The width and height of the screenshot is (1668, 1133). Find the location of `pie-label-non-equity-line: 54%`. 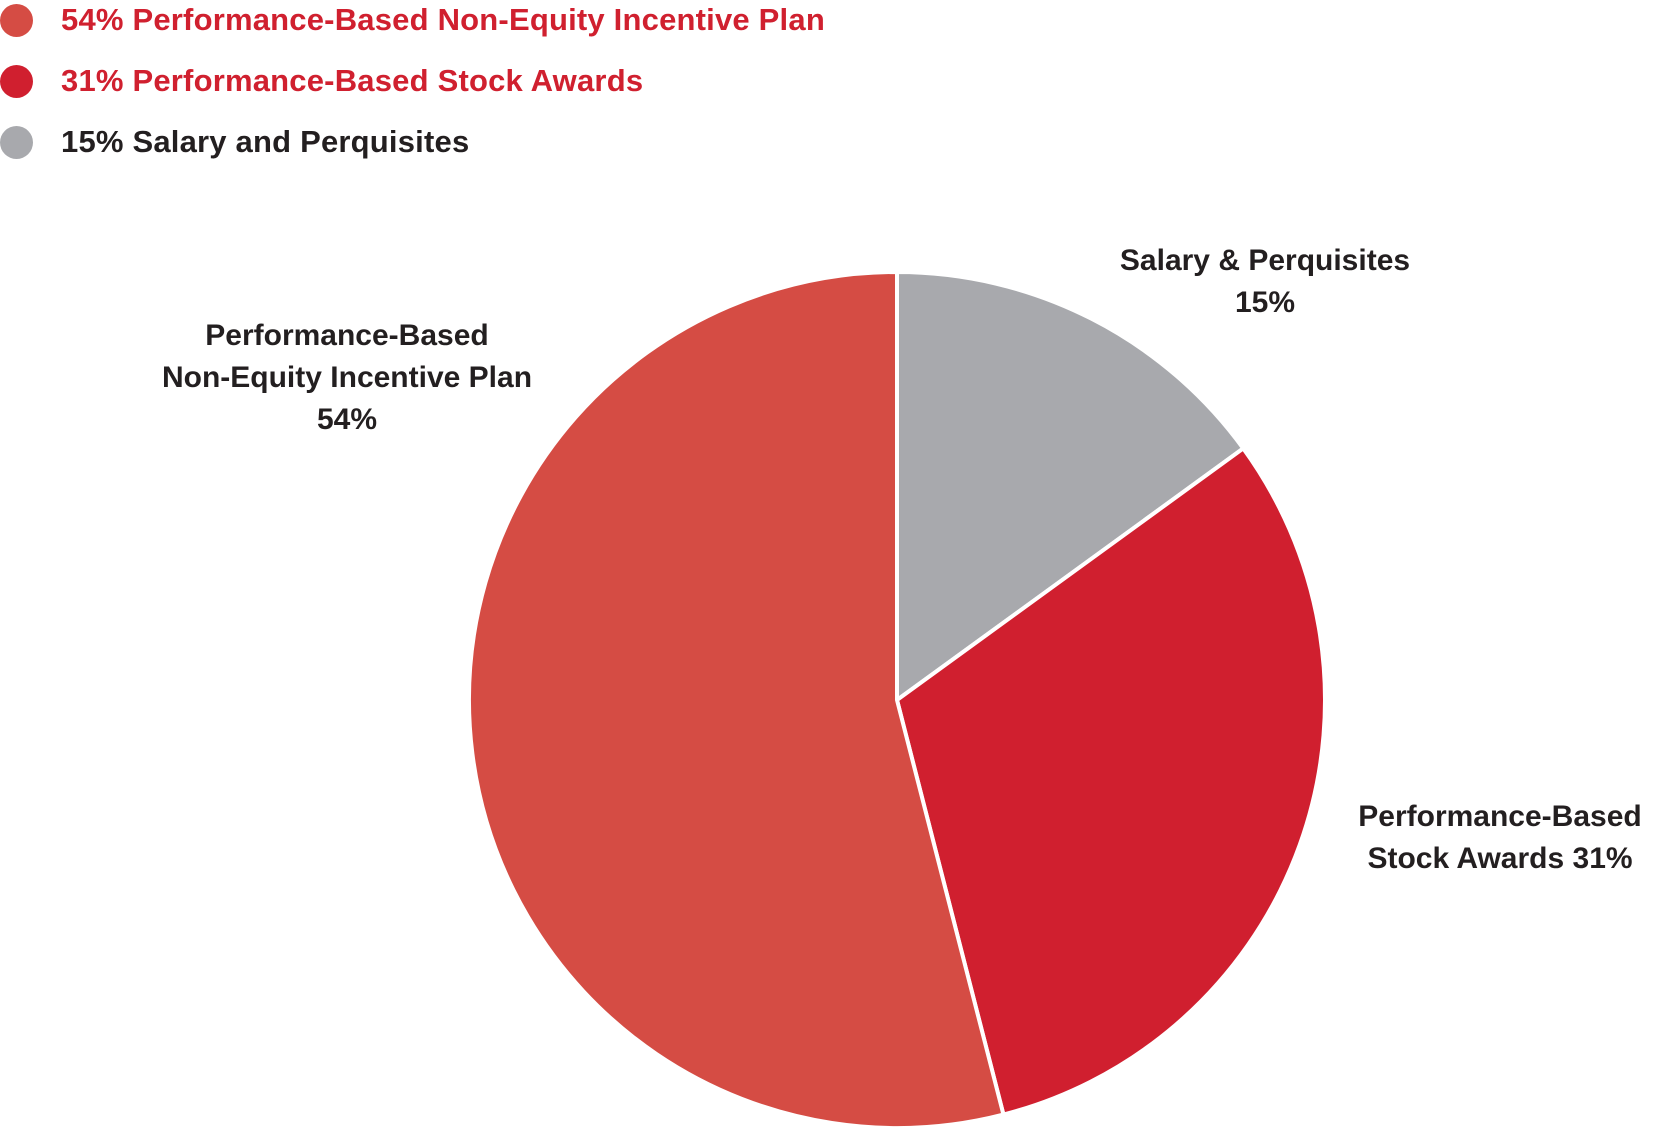

pie-label-non-equity-line: 54% is located at coordinates (347, 419).